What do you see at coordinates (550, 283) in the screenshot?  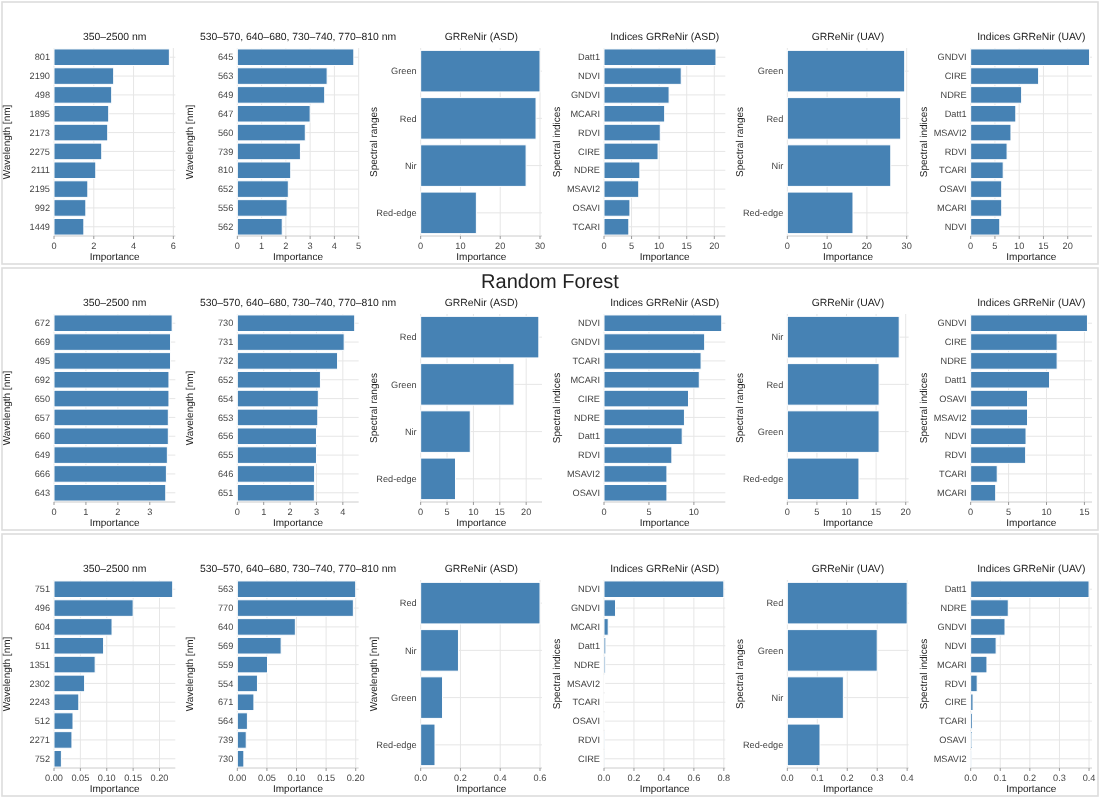 I see `text: Random Forest` at bounding box center [550, 283].